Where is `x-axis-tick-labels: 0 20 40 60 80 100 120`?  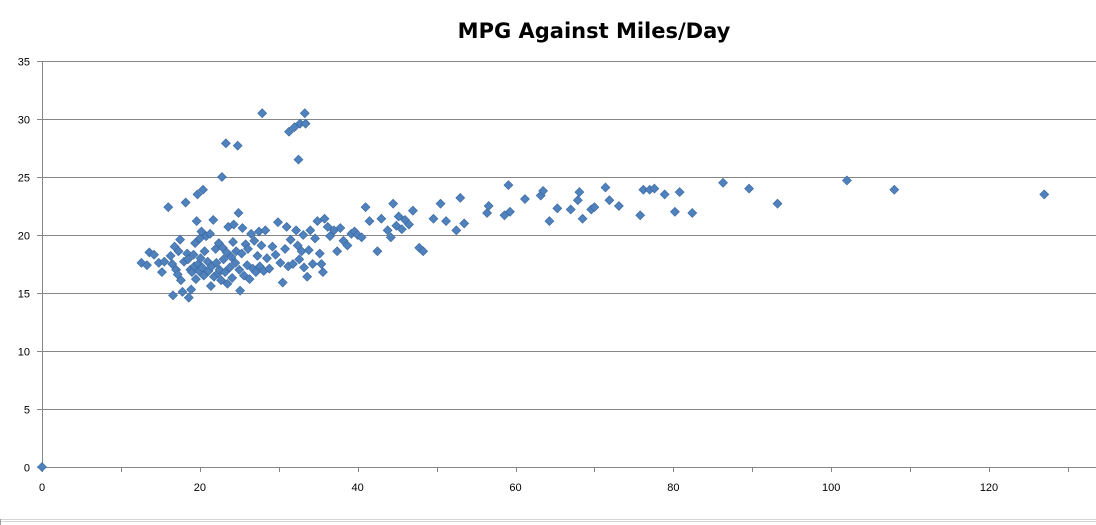 x-axis-tick-labels: 0 20 40 60 80 100 120 is located at coordinates (518, 488).